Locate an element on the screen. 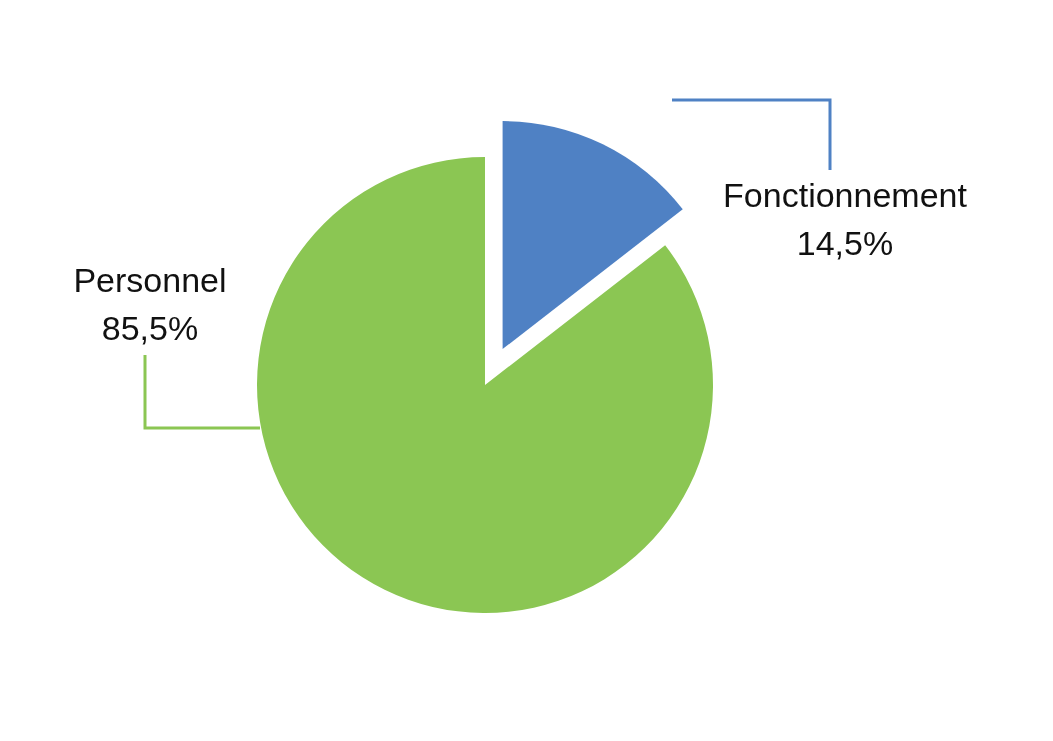  slice-label: Personnel is located at coordinates (150, 280).